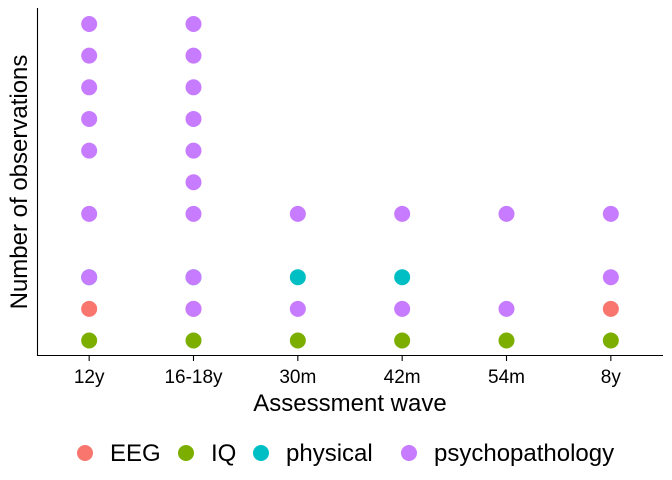  Describe the element at coordinates (261, 453) in the screenshot. I see `legend-key-physical` at that location.